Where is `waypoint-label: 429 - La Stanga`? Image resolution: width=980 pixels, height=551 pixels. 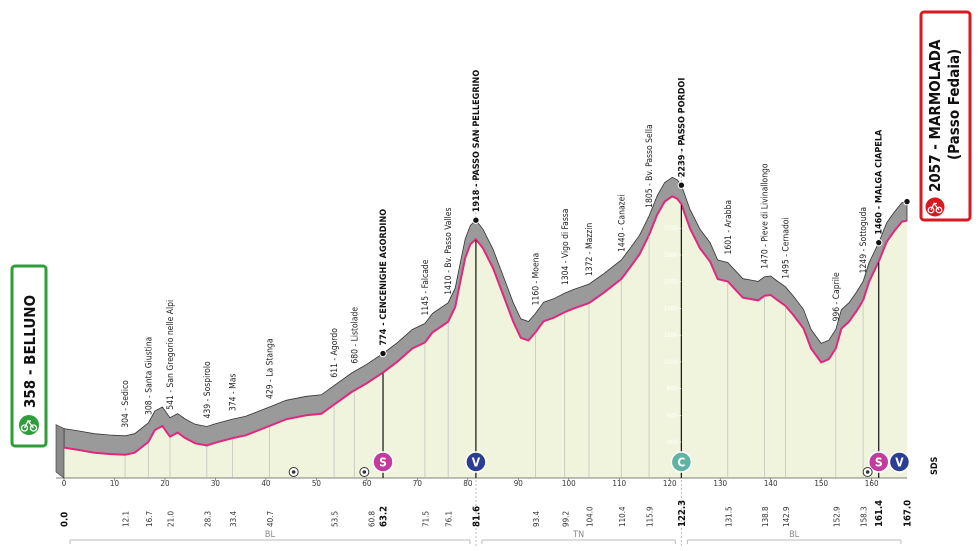
waypoint-label: 429 - La Stanga is located at coordinates (270, 368).